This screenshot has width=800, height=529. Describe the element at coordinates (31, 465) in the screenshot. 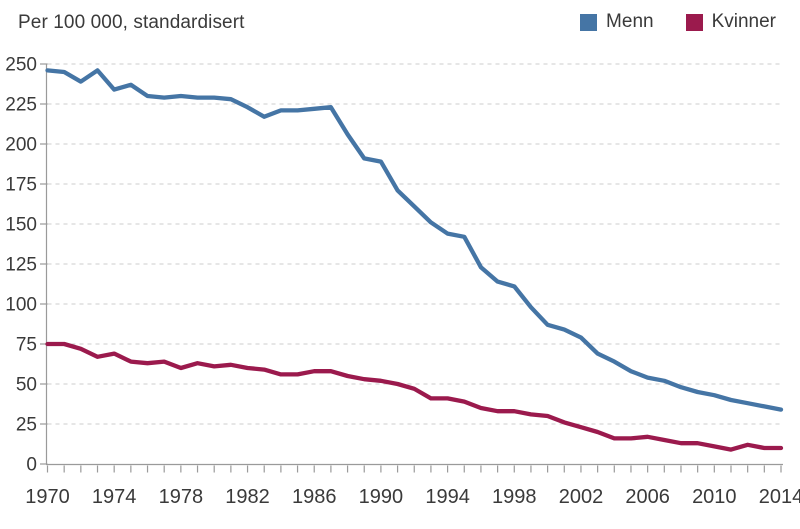

I see `y-axis-label-0: 0` at that location.